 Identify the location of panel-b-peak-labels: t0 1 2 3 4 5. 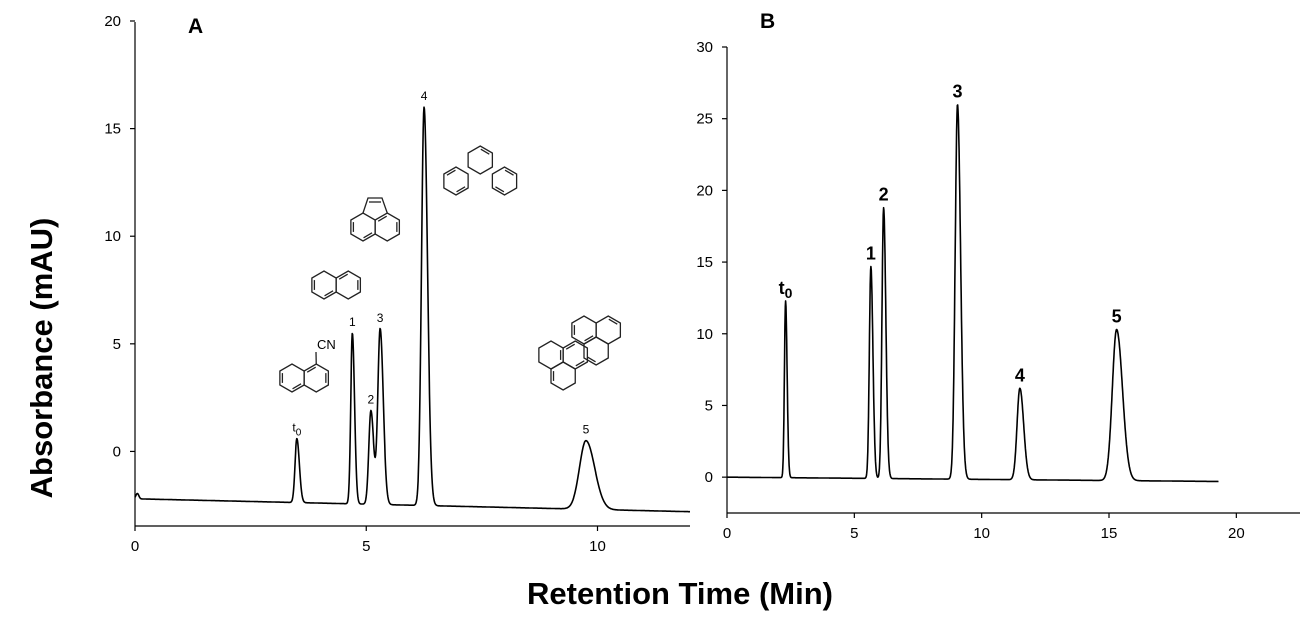
(950, 233).